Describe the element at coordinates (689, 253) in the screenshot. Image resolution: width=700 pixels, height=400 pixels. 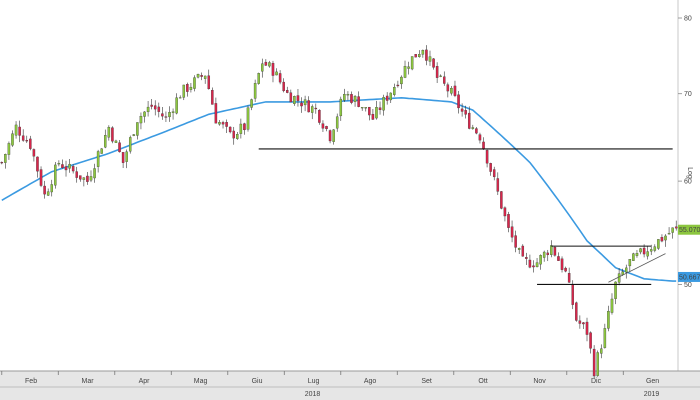
I see `price-badges-layer: 55.0700 50.6678` at that location.